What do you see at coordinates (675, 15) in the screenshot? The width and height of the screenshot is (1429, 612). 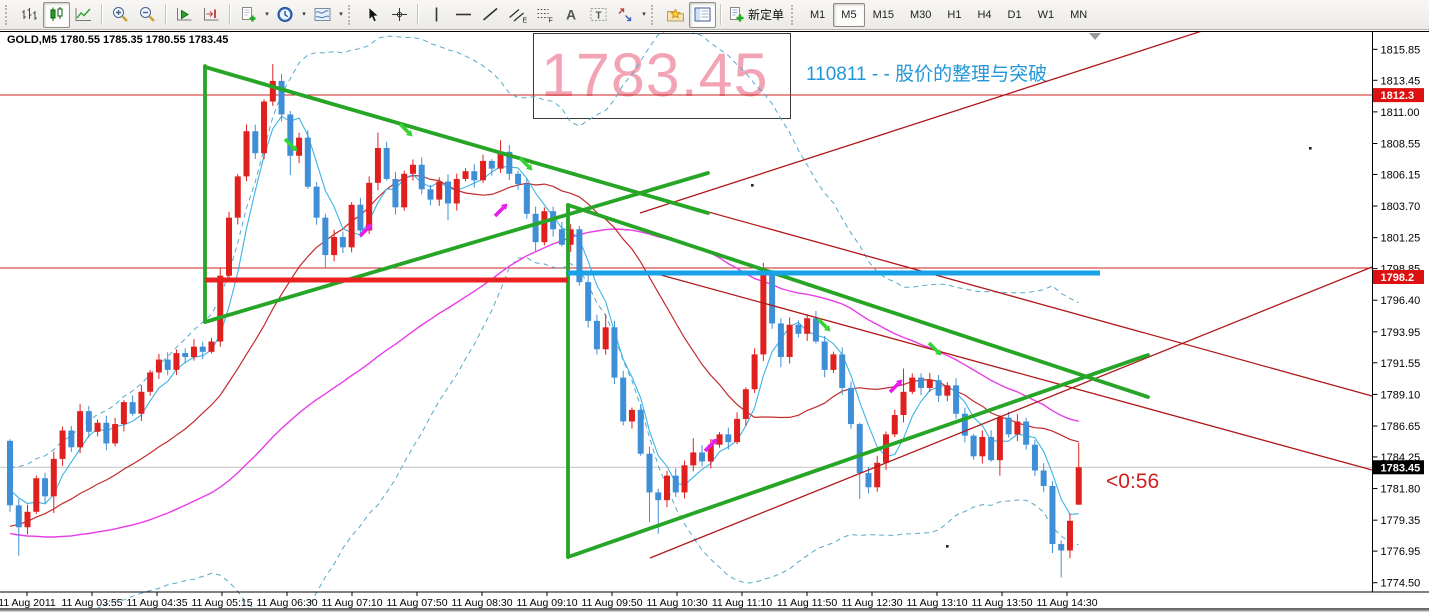 I see `favorites-button` at bounding box center [675, 15].